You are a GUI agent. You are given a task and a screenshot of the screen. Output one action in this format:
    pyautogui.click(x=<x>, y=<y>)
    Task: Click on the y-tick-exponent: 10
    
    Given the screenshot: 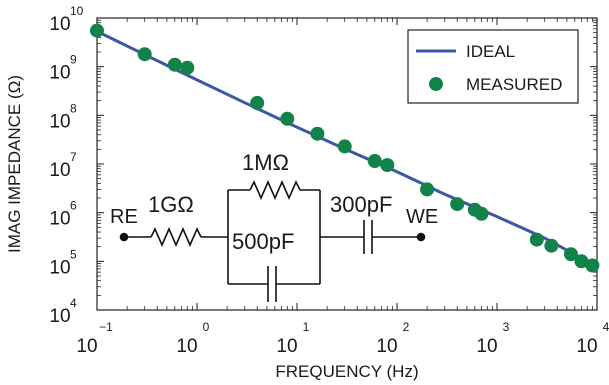 What is the action you would take?
    pyautogui.click(x=77, y=11)
    